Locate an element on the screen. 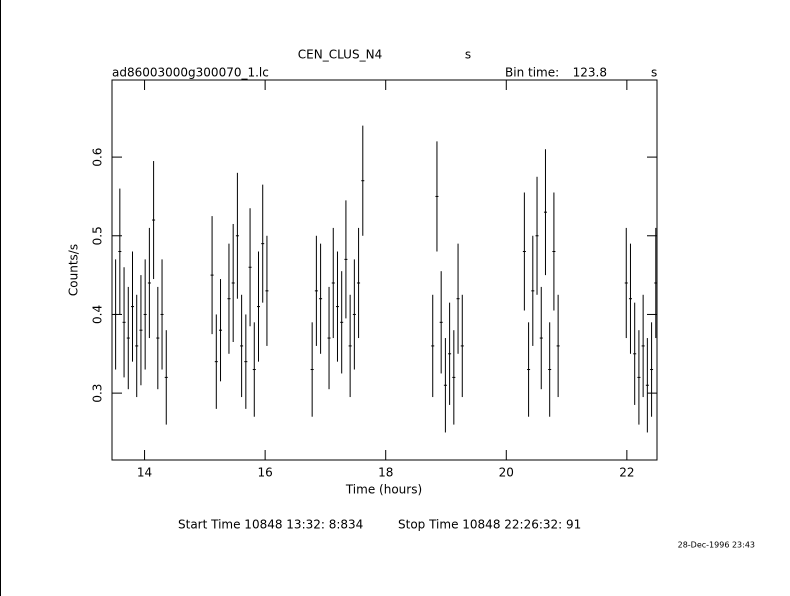 This screenshot has width=790, height=596. chart-title: CEN_CLUS_N4 is located at coordinates (340, 55).